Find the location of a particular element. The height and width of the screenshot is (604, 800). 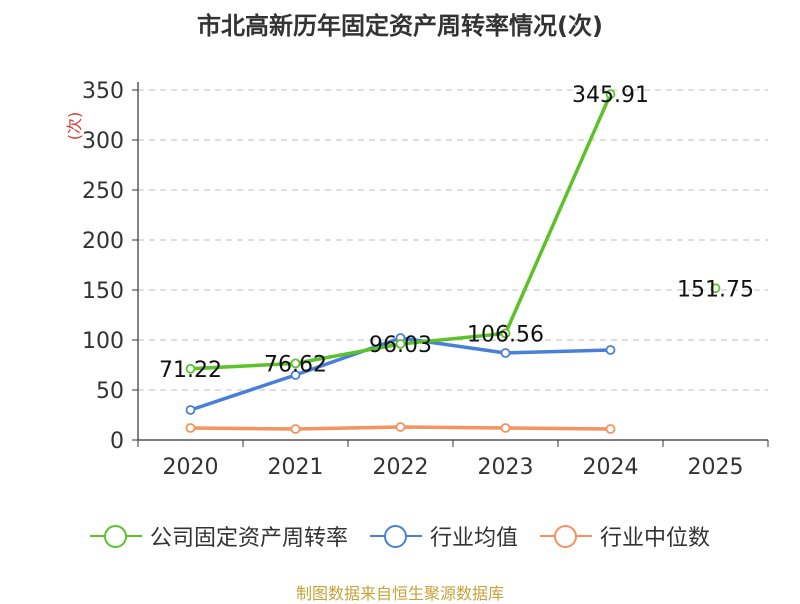

x-tick-label: 2021 is located at coordinates (296, 467).